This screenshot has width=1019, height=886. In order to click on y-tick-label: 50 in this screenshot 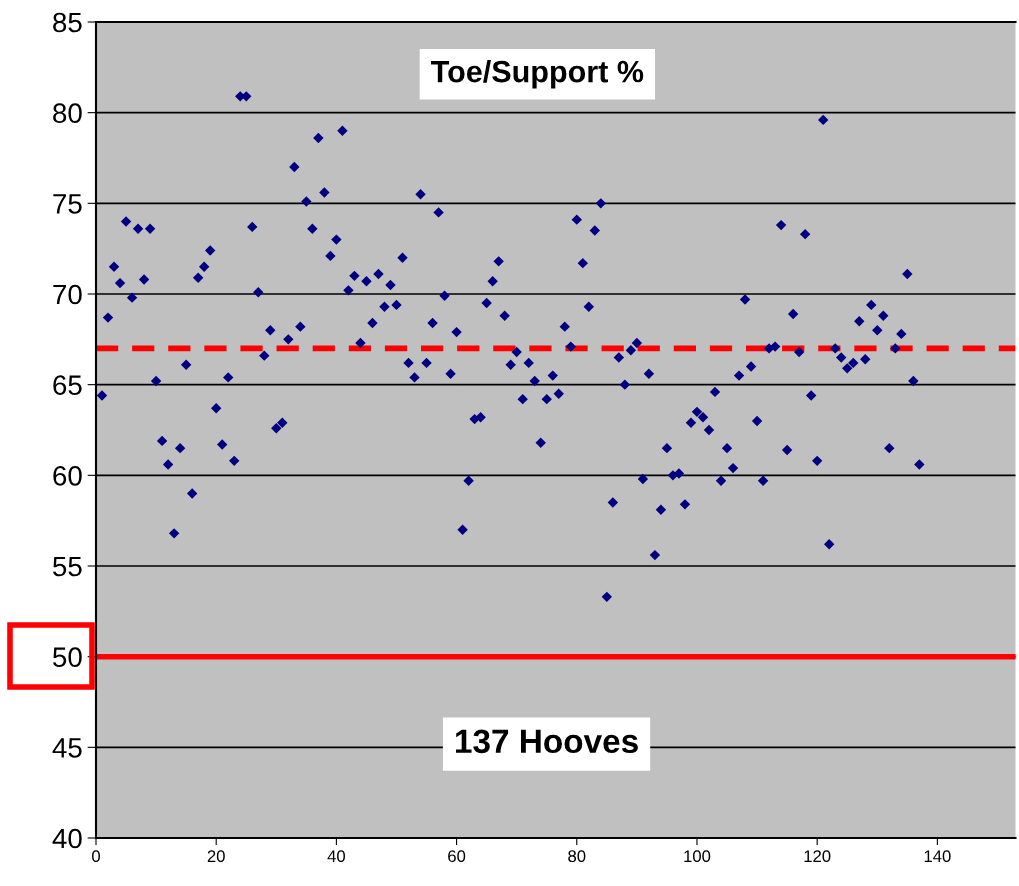, I will do `click(67, 657)`.